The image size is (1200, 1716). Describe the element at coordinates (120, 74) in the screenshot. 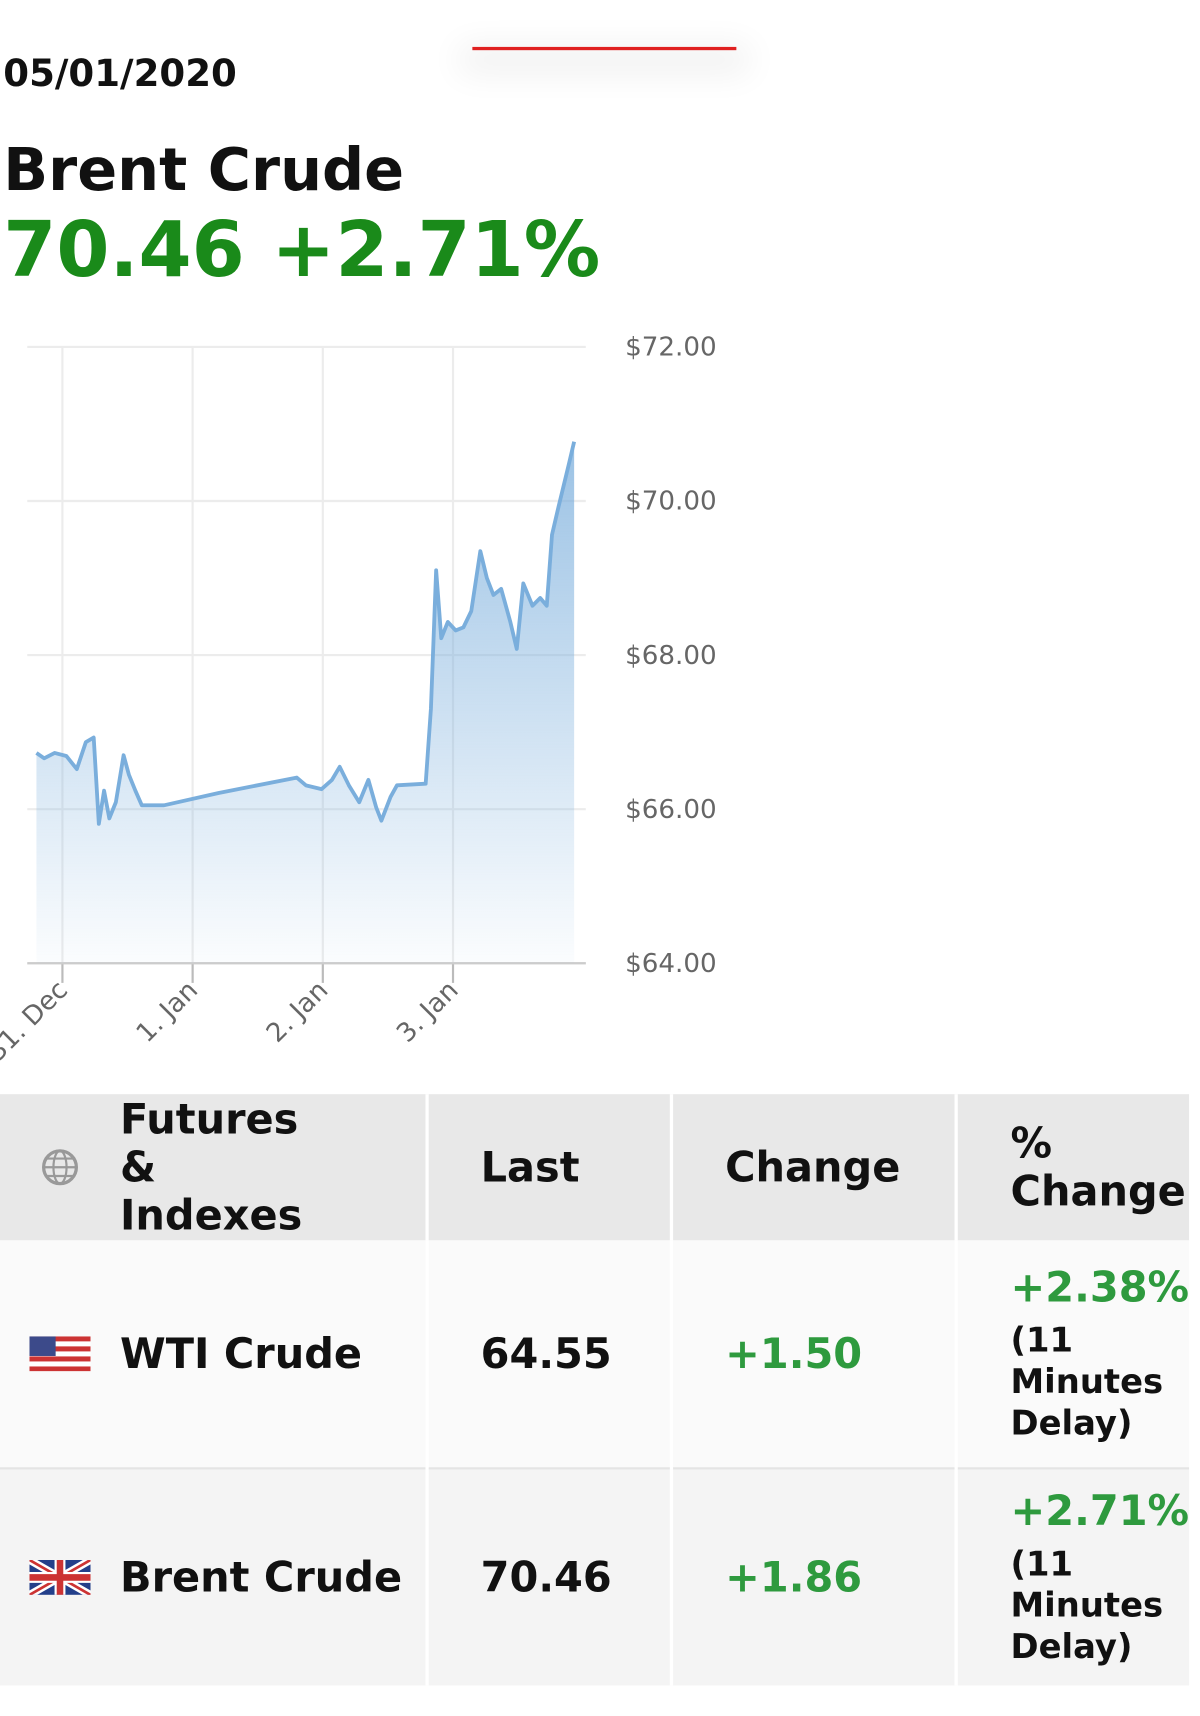

I see `date: 05/01/2020` at that location.